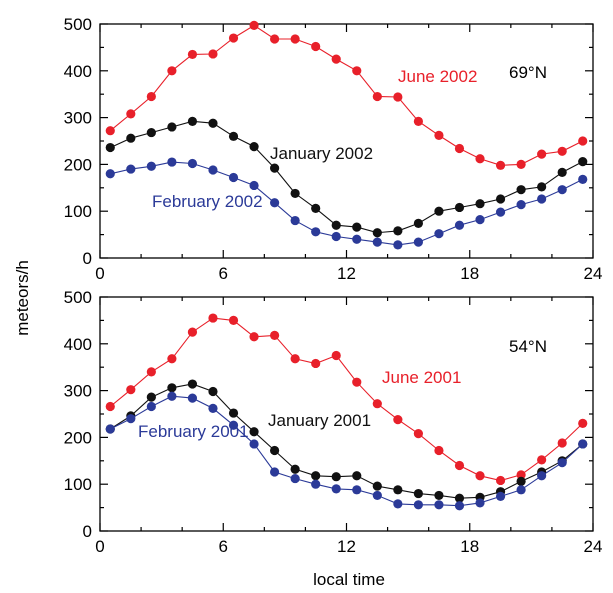 This screenshot has height=593, width=613. Describe the element at coordinates (346, 177) in the screenshot. I see `series-line` at that location.